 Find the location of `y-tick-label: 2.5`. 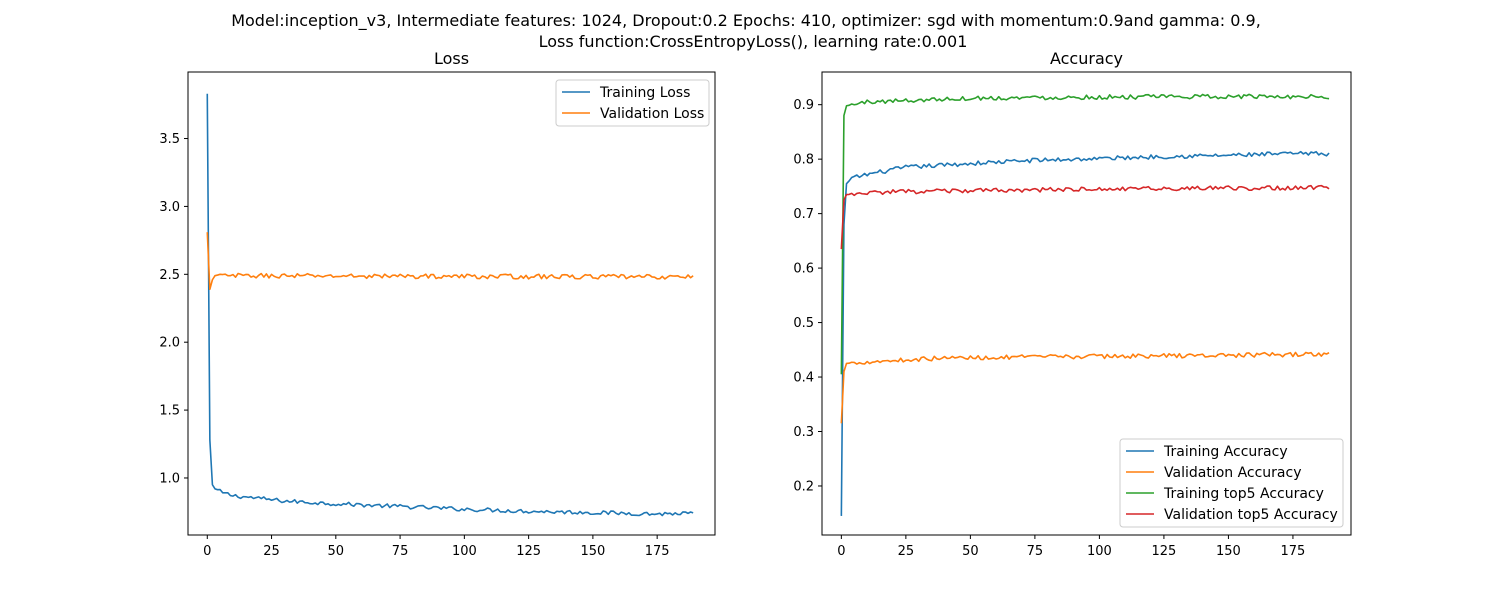

y-tick-label: 2.5 is located at coordinates (169, 275).